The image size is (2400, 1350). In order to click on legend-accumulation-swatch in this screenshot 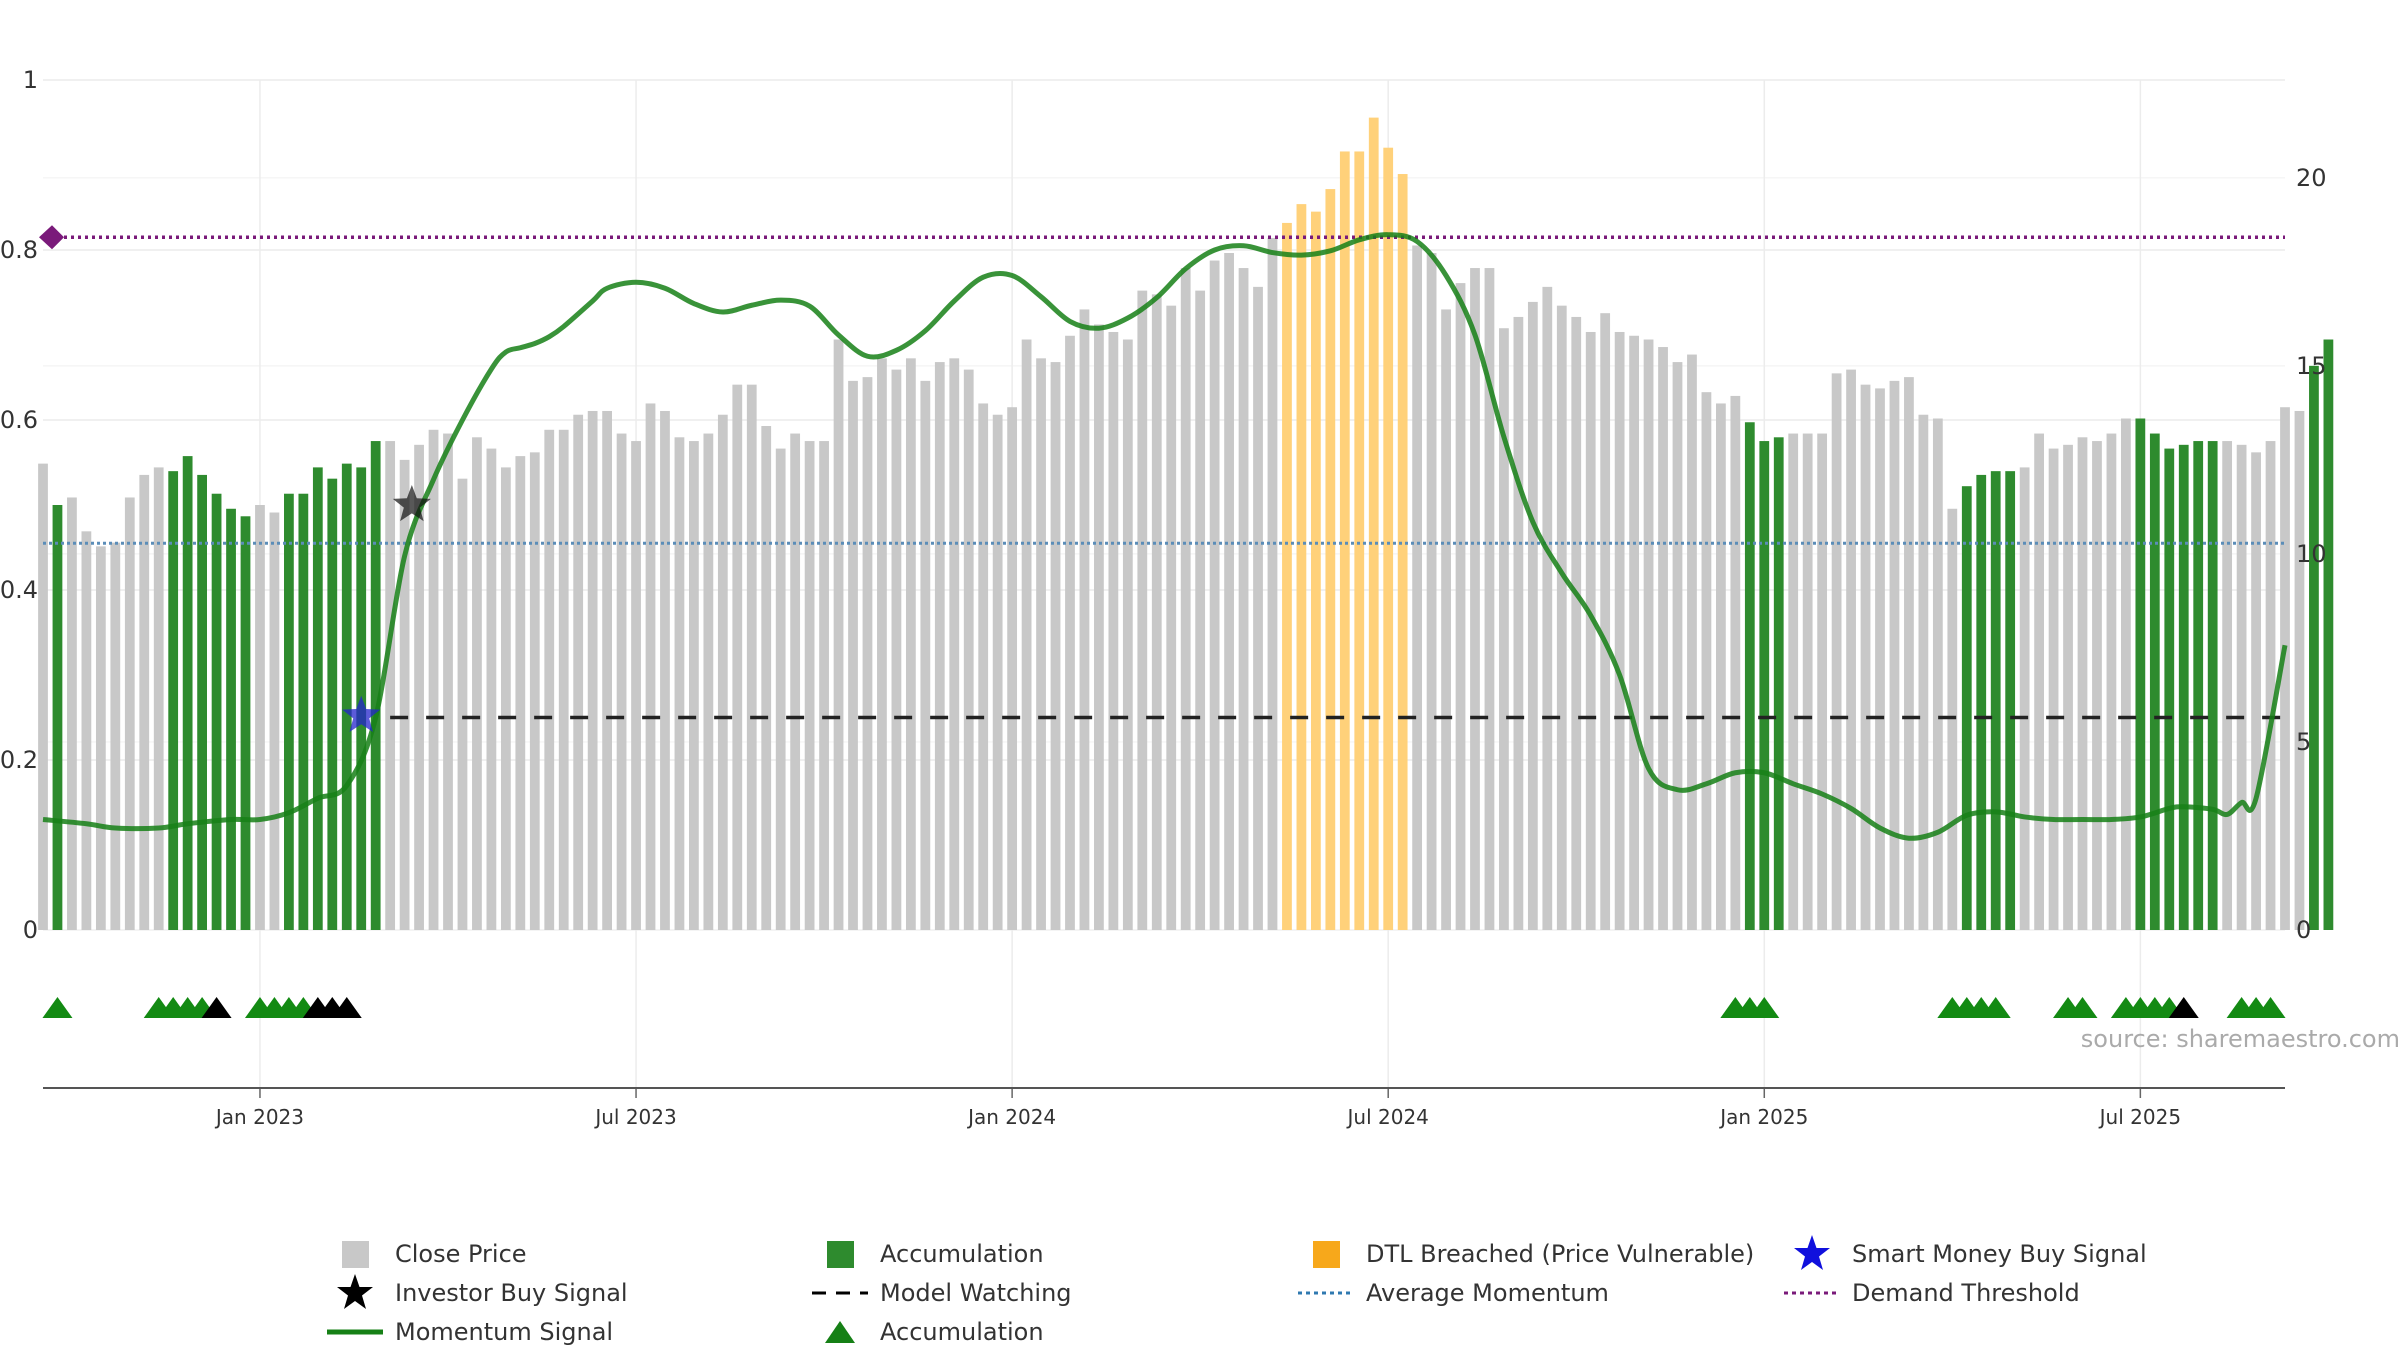, I will do `click(840, 1254)`.